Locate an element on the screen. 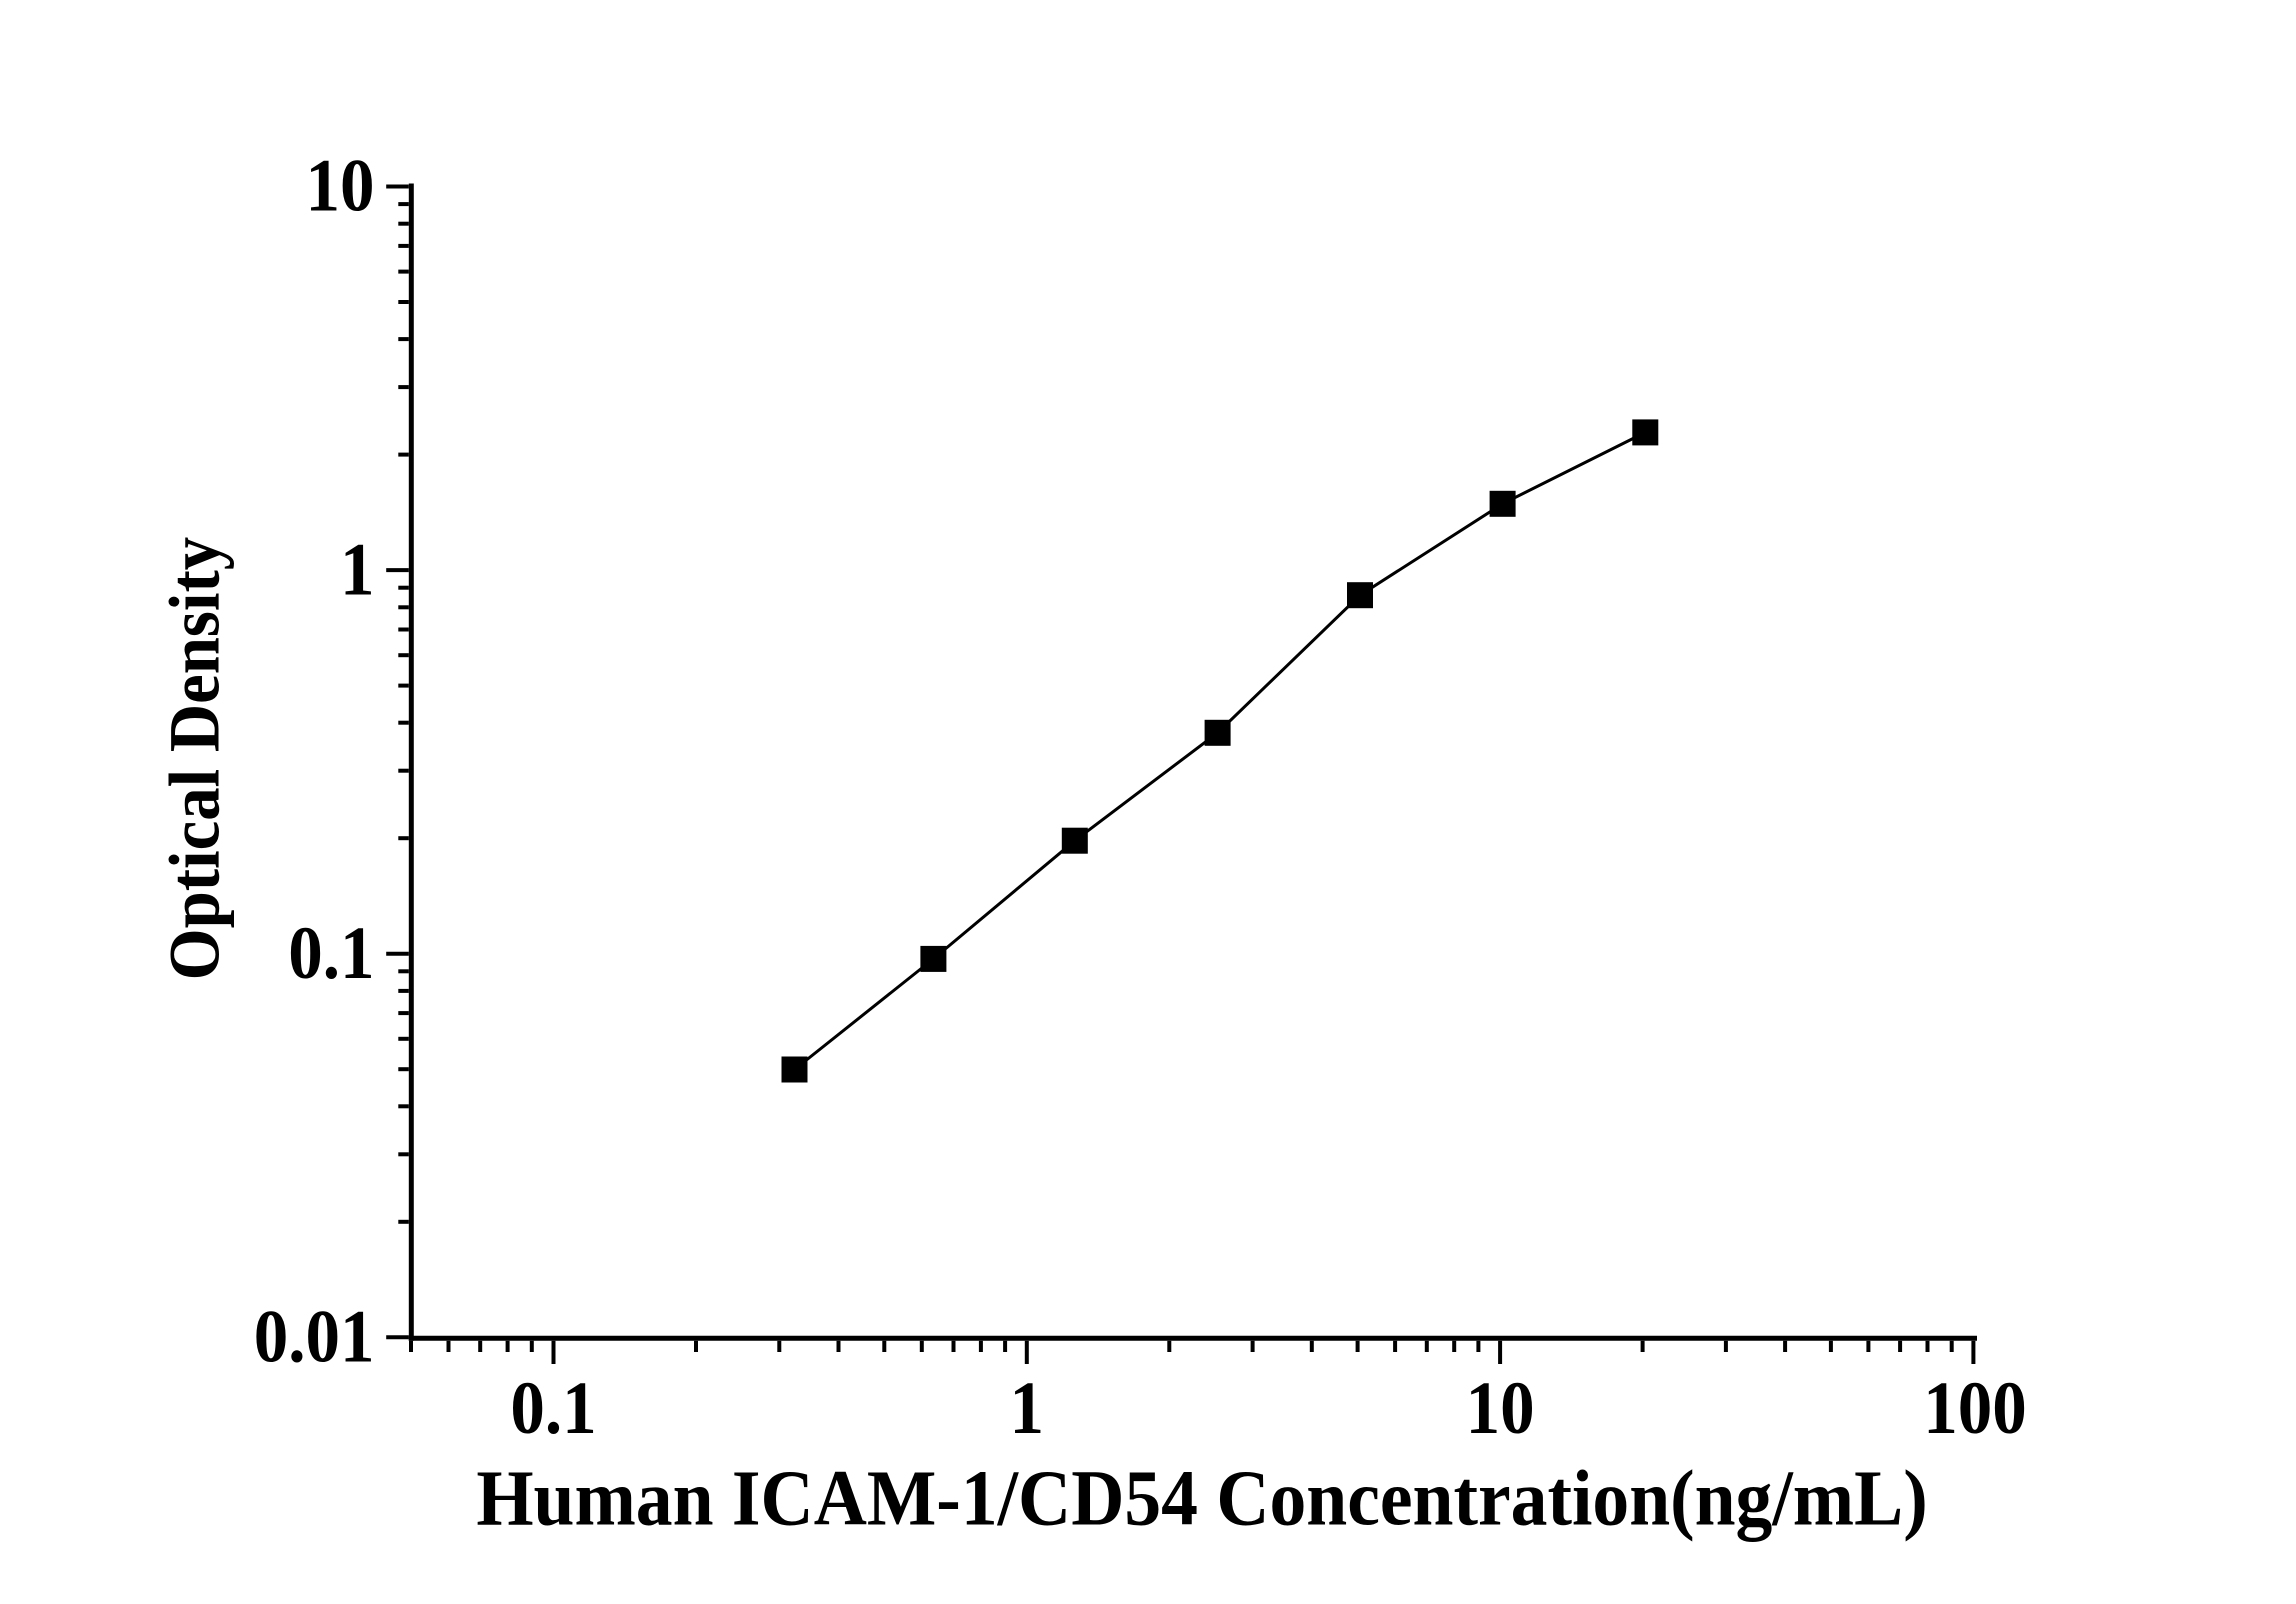 Image resolution: width=2296 pixels, height=1604 pixels. svg-text: 0.01 is located at coordinates (314, 1336).